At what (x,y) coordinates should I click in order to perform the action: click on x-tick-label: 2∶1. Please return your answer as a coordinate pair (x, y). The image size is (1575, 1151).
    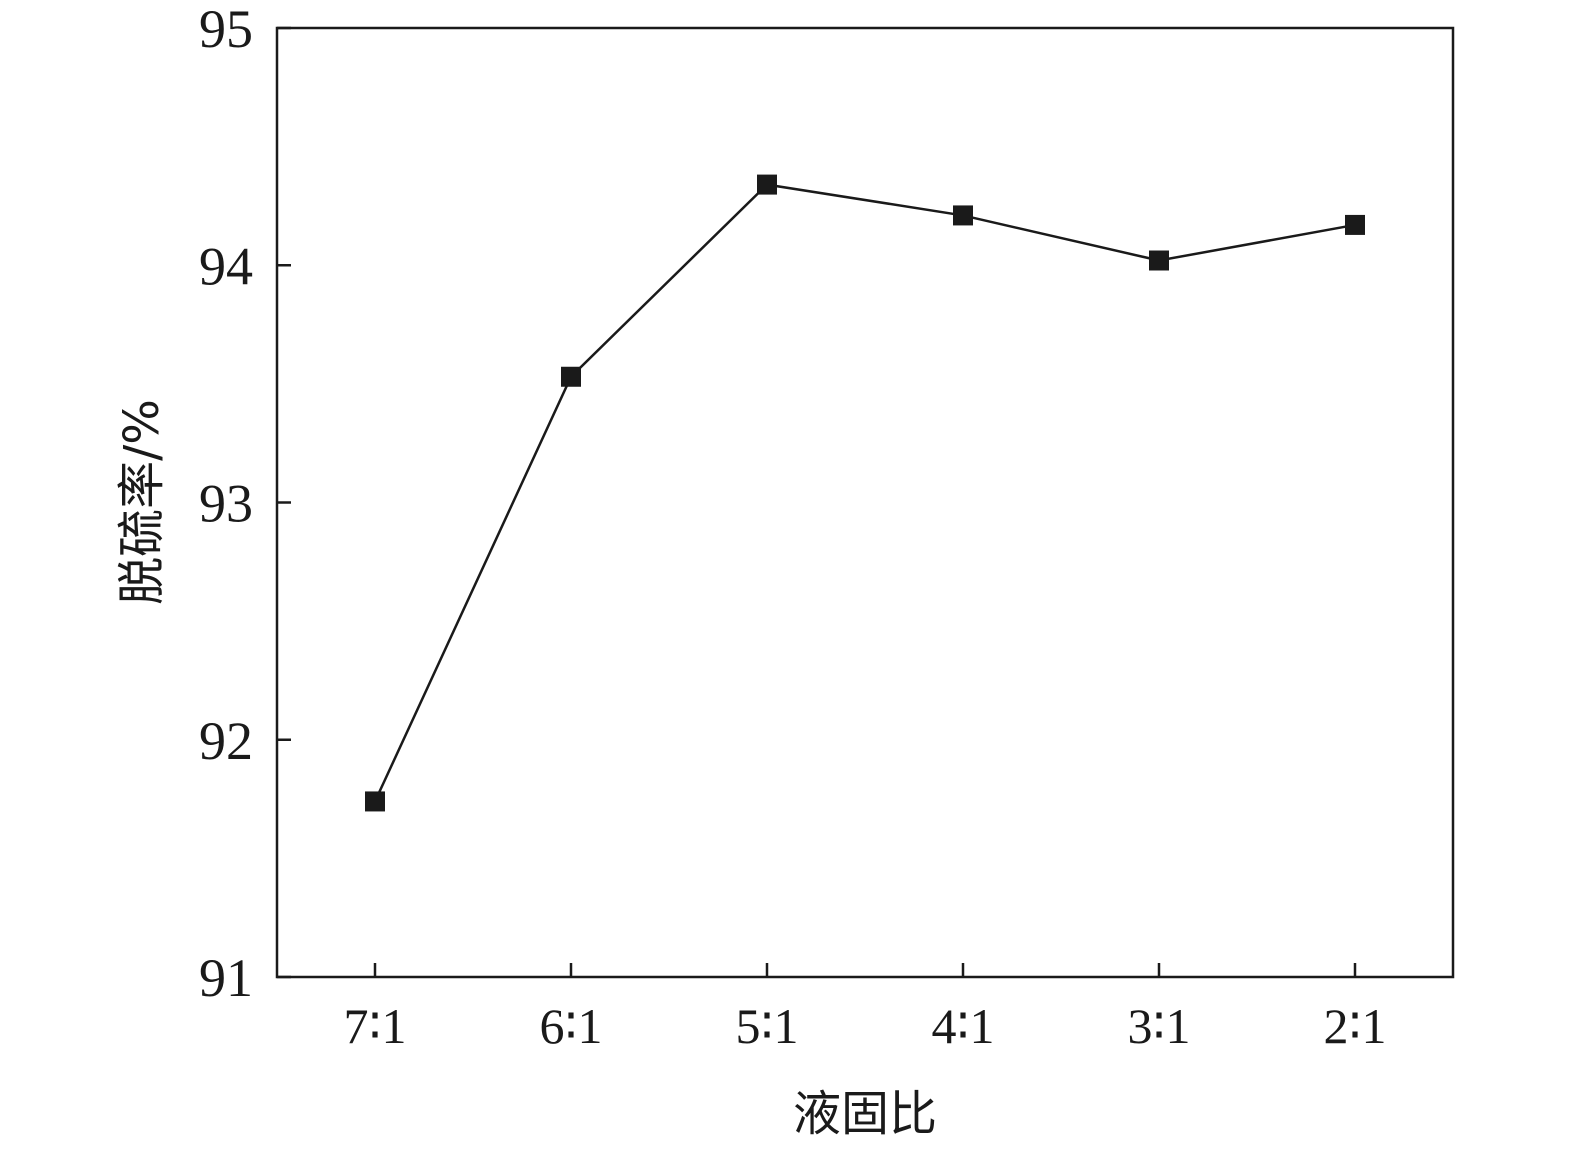
    Looking at the image, I should click on (1354, 1026).